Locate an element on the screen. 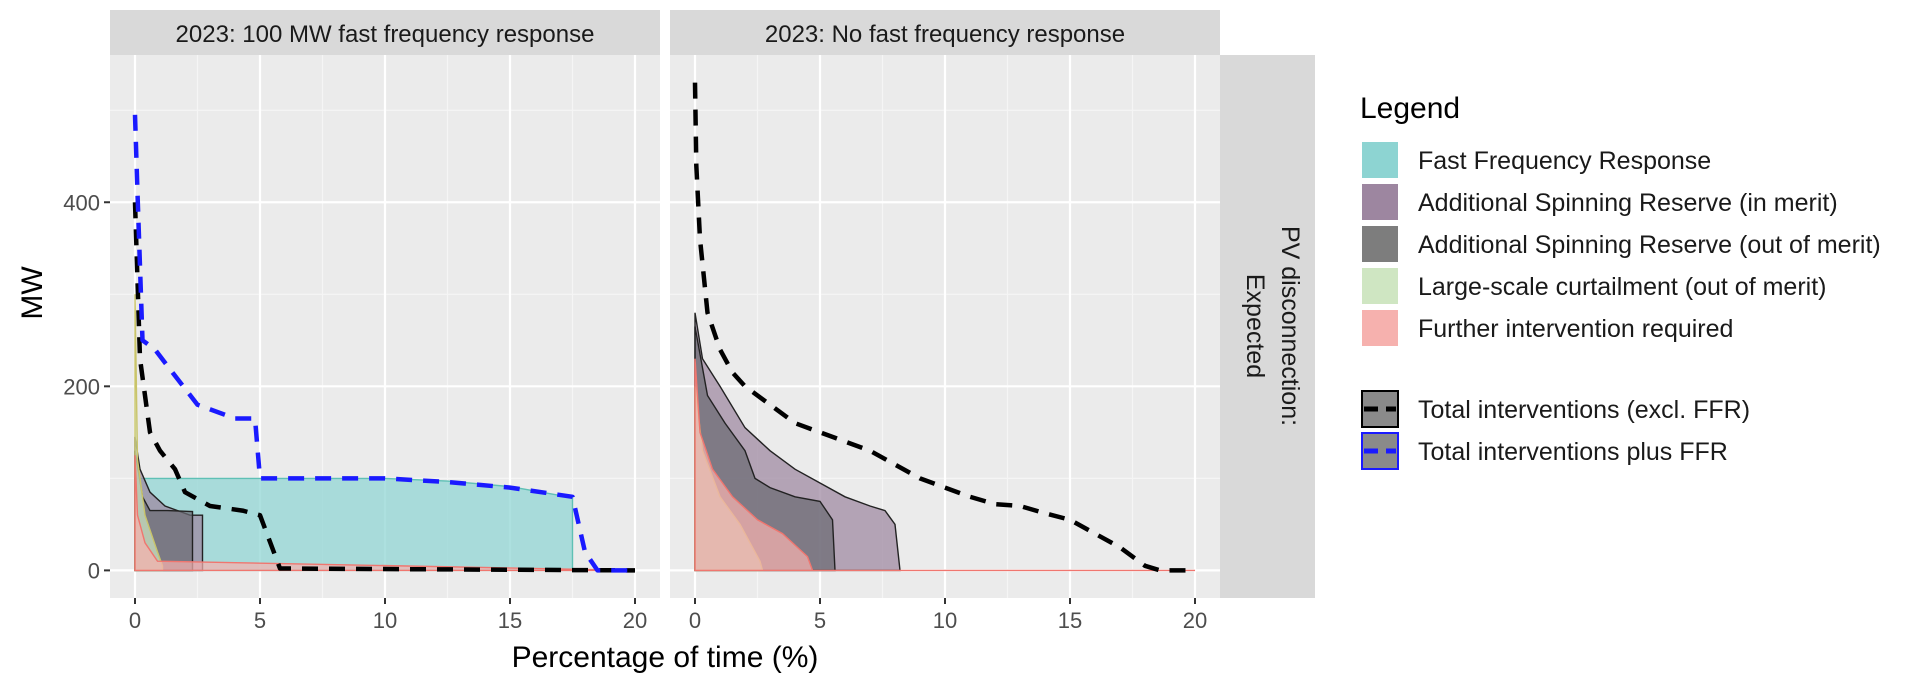 This screenshot has width=1924, height=674. panel-title: 2023: No fast frequency response is located at coordinates (945, 34).